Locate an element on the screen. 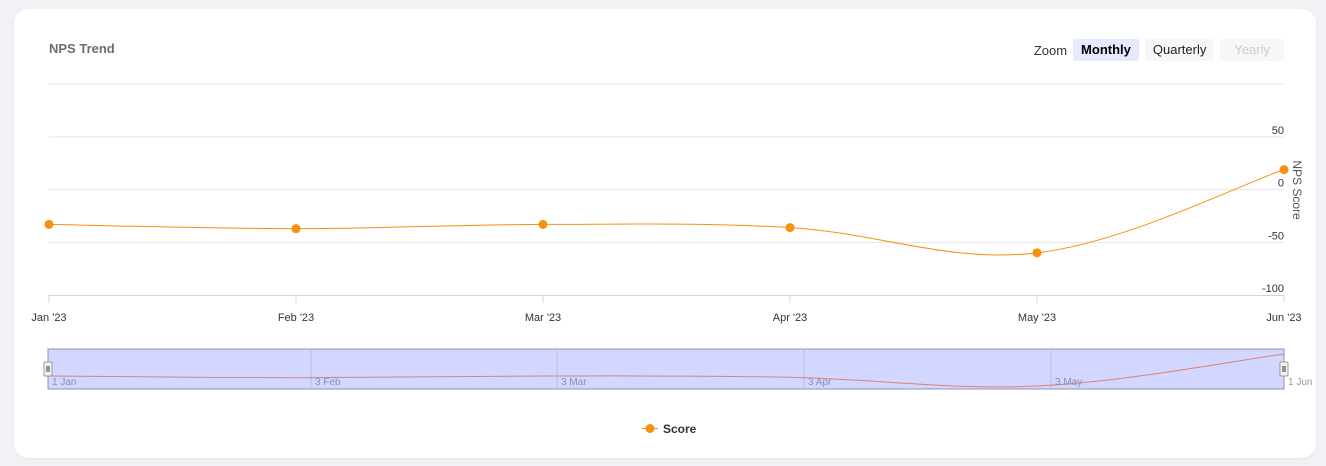  zoom-monthly-button: Monthly is located at coordinates (1106, 50).